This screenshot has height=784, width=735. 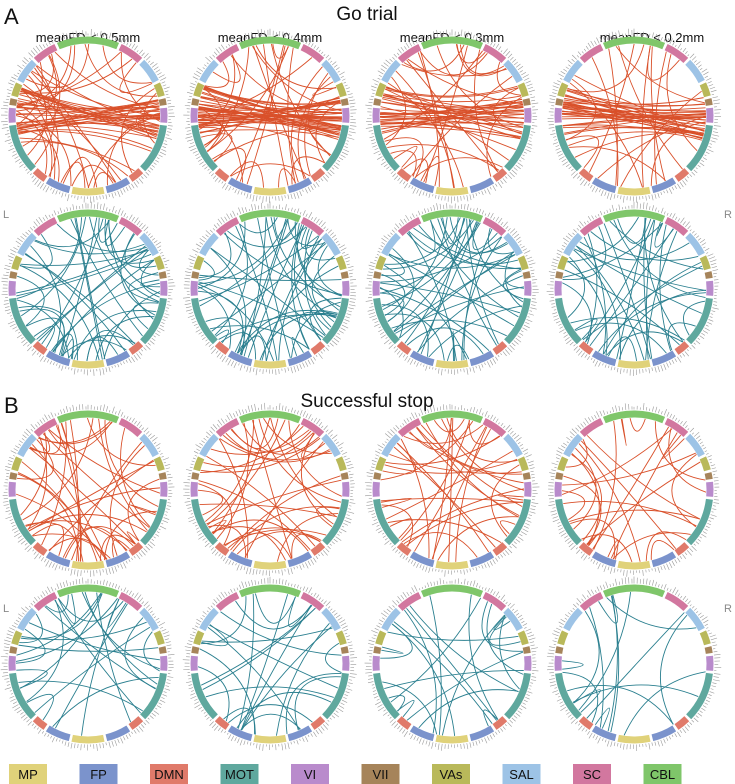 I want to click on legend-item-sal: SAL, so click(x=521, y=774).